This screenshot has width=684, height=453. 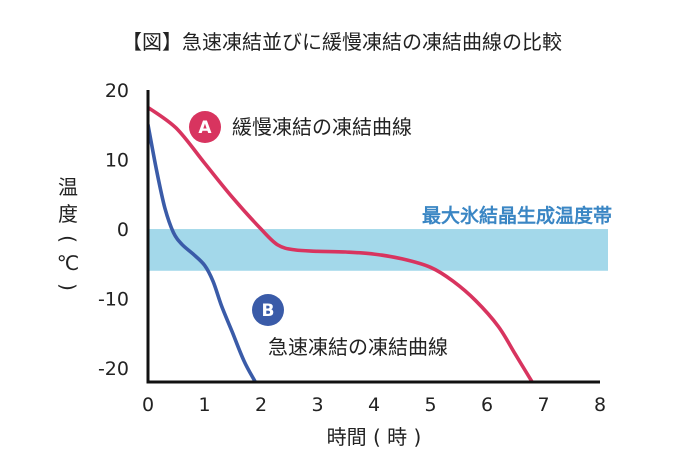 What do you see at coordinates (113, 369) in the screenshot?
I see `y-tick-label: -20` at bounding box center [113, 369].